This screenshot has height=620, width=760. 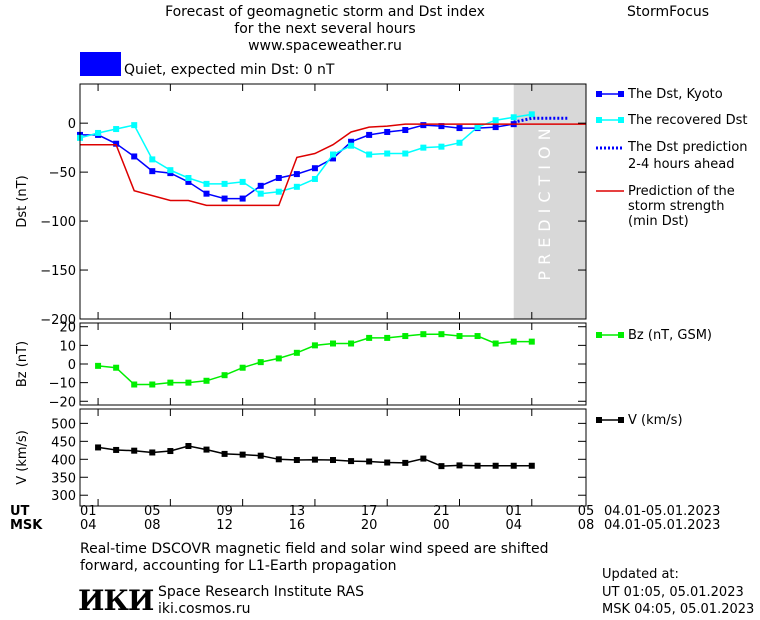 What do you see at coordinates (261, 592) in the screenshot?
I see `institute-name: Space Research Institute RAS` at bounding box center [261, 592].